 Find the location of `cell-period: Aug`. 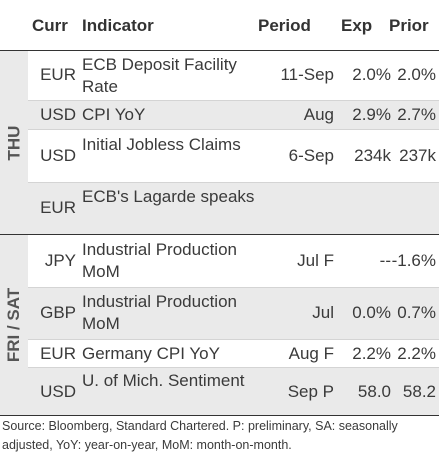

cell-period: Aug is located at coordinates (318, 114).